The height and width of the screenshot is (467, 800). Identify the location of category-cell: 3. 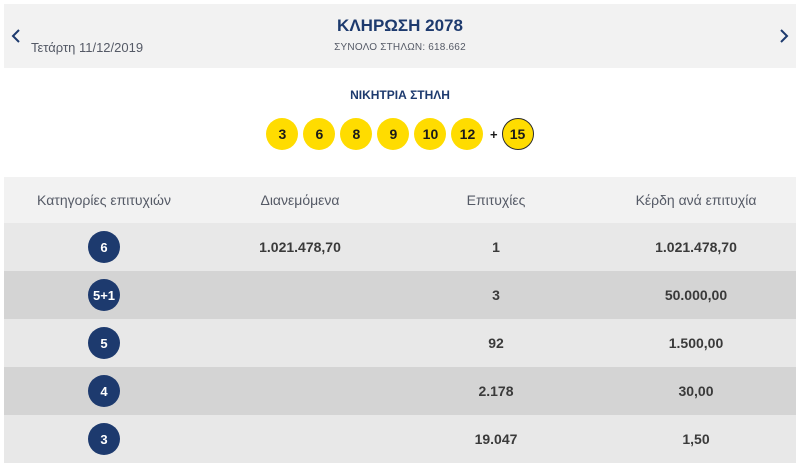
(104, 439).